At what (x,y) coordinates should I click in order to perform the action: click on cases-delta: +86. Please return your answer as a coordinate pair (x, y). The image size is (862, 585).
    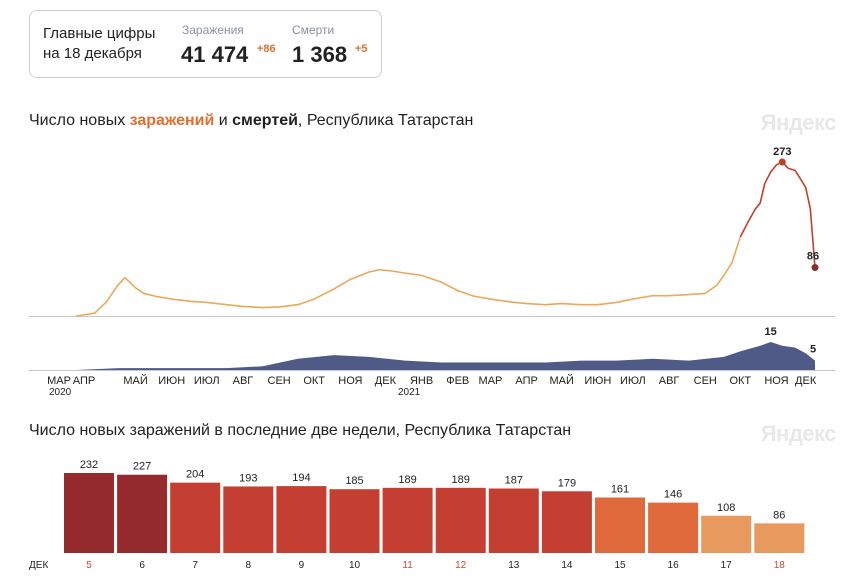
    Looking at the image, I should click on (266, 49).